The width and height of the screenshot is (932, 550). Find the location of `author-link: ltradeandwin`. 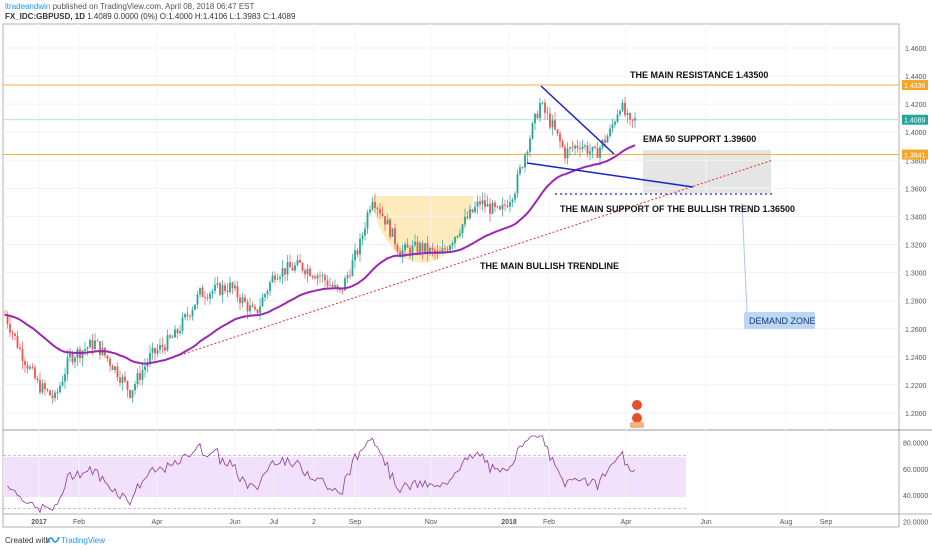

author-link: ltradeandwin is located at coordinates (28, 6).